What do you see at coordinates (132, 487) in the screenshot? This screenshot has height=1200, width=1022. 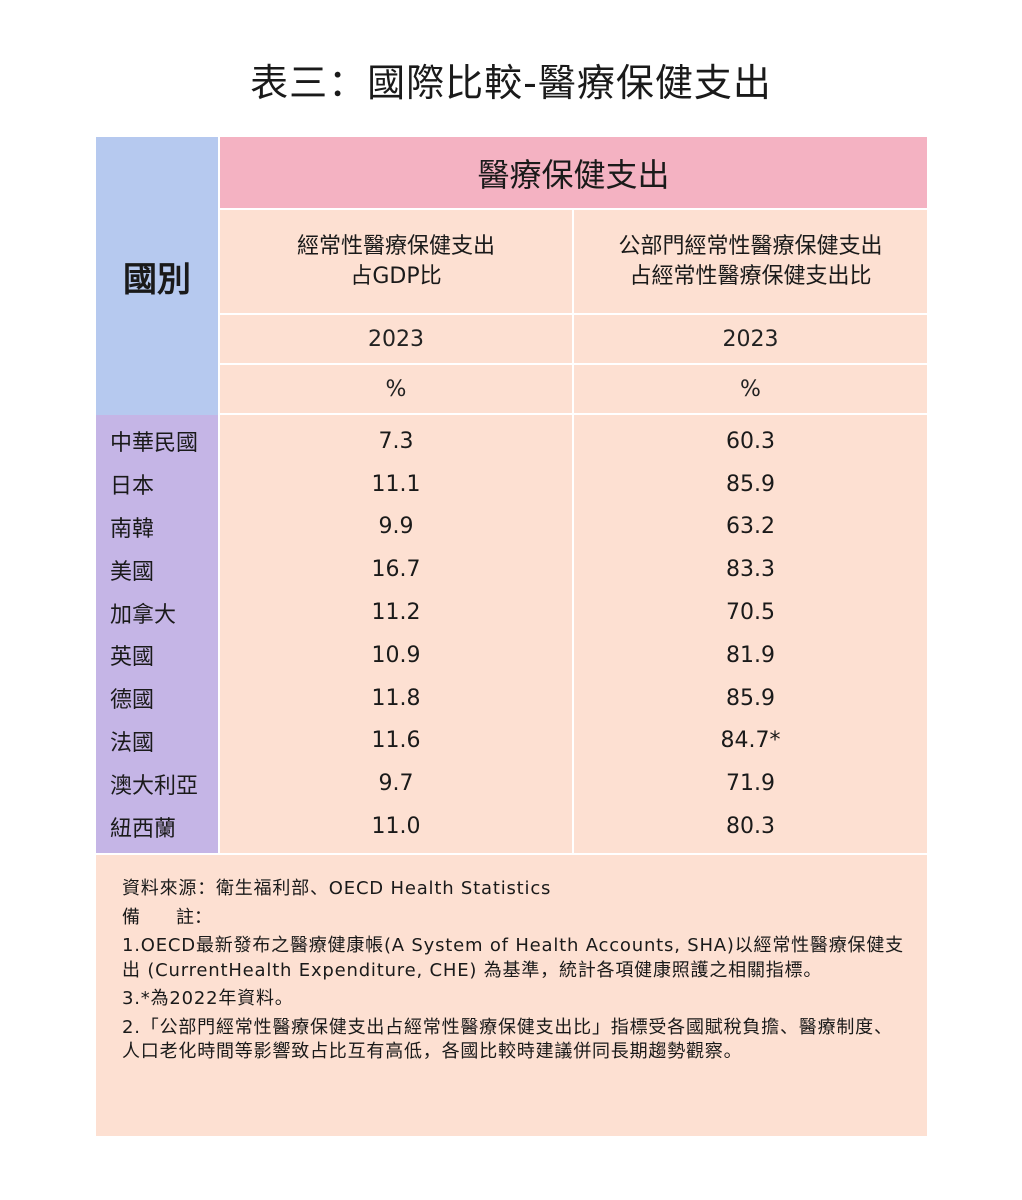 I see `country-name: 日本` at bounding box center [132, 487].